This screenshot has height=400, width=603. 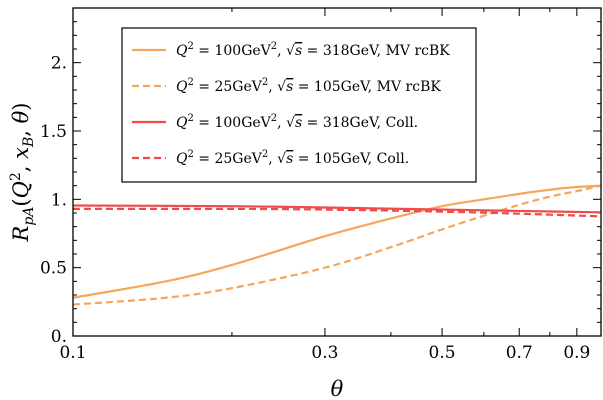 I want to click on y-tick-label: 1.5, so click(x=53, y=132).